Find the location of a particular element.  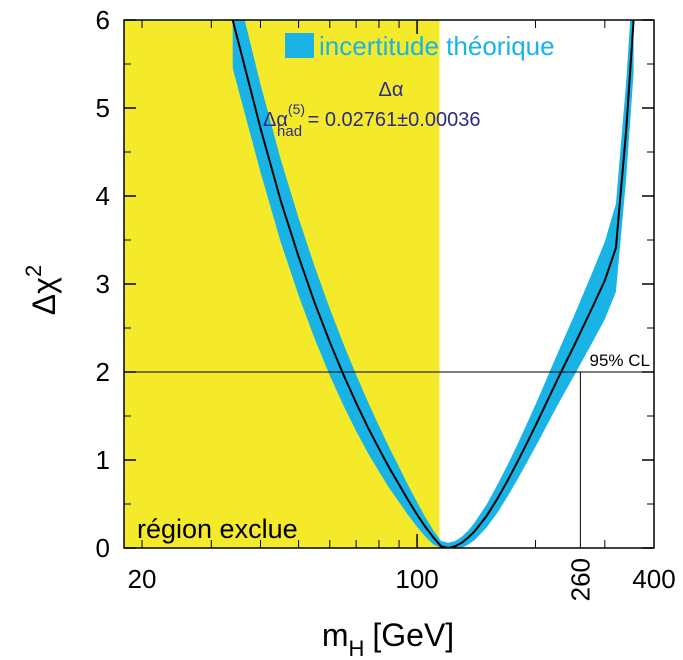

y-tick-label: 3 is located at coordinates (103, 284).